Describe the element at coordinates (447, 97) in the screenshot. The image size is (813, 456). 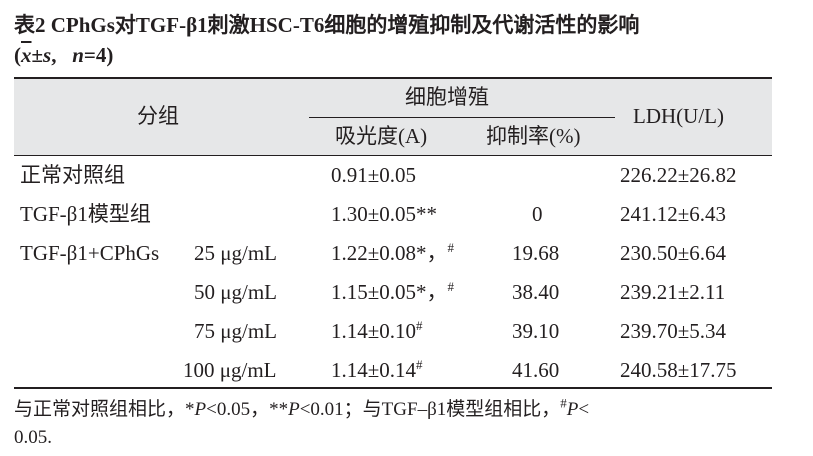
I see `header-proliferation: 细胞增殖` at that location.